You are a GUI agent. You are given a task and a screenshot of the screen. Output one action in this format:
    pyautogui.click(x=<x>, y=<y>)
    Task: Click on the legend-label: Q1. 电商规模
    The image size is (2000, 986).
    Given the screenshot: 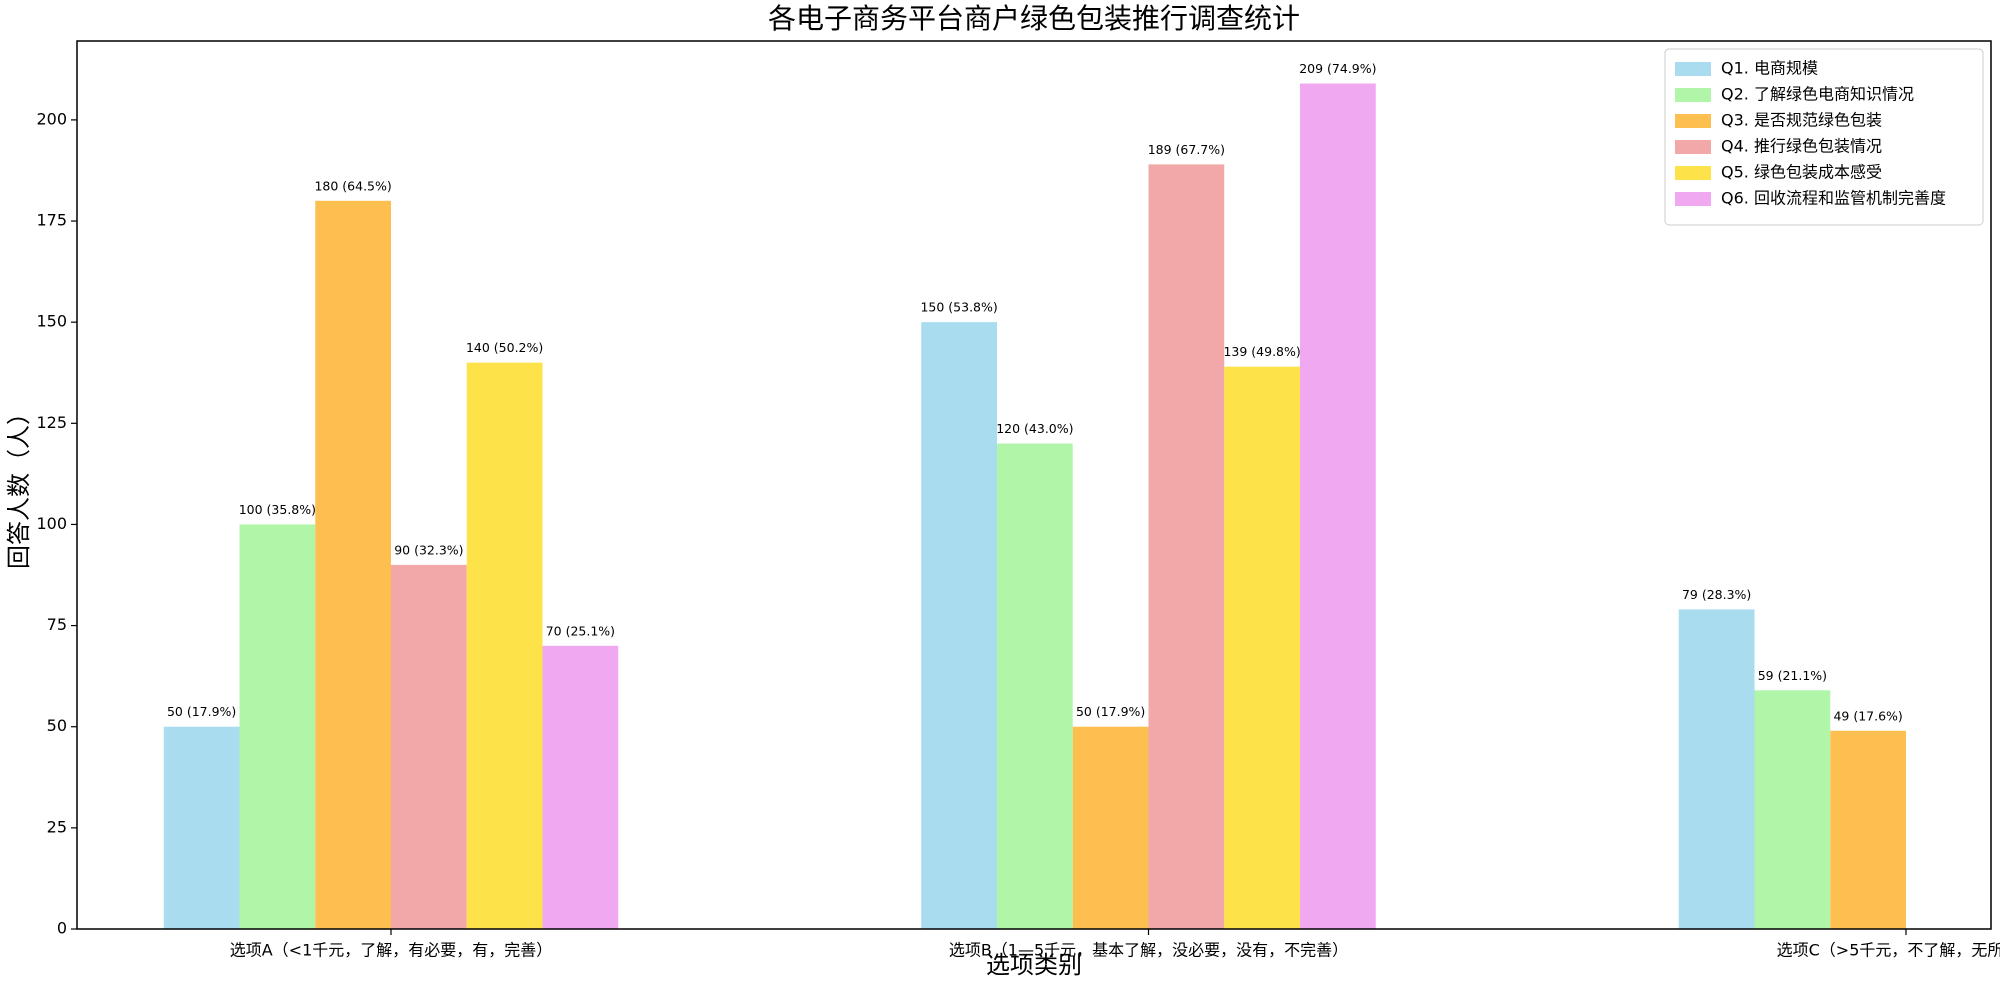 What is the action you would take?
    pyautogui.click(x=1769, y=68)
    